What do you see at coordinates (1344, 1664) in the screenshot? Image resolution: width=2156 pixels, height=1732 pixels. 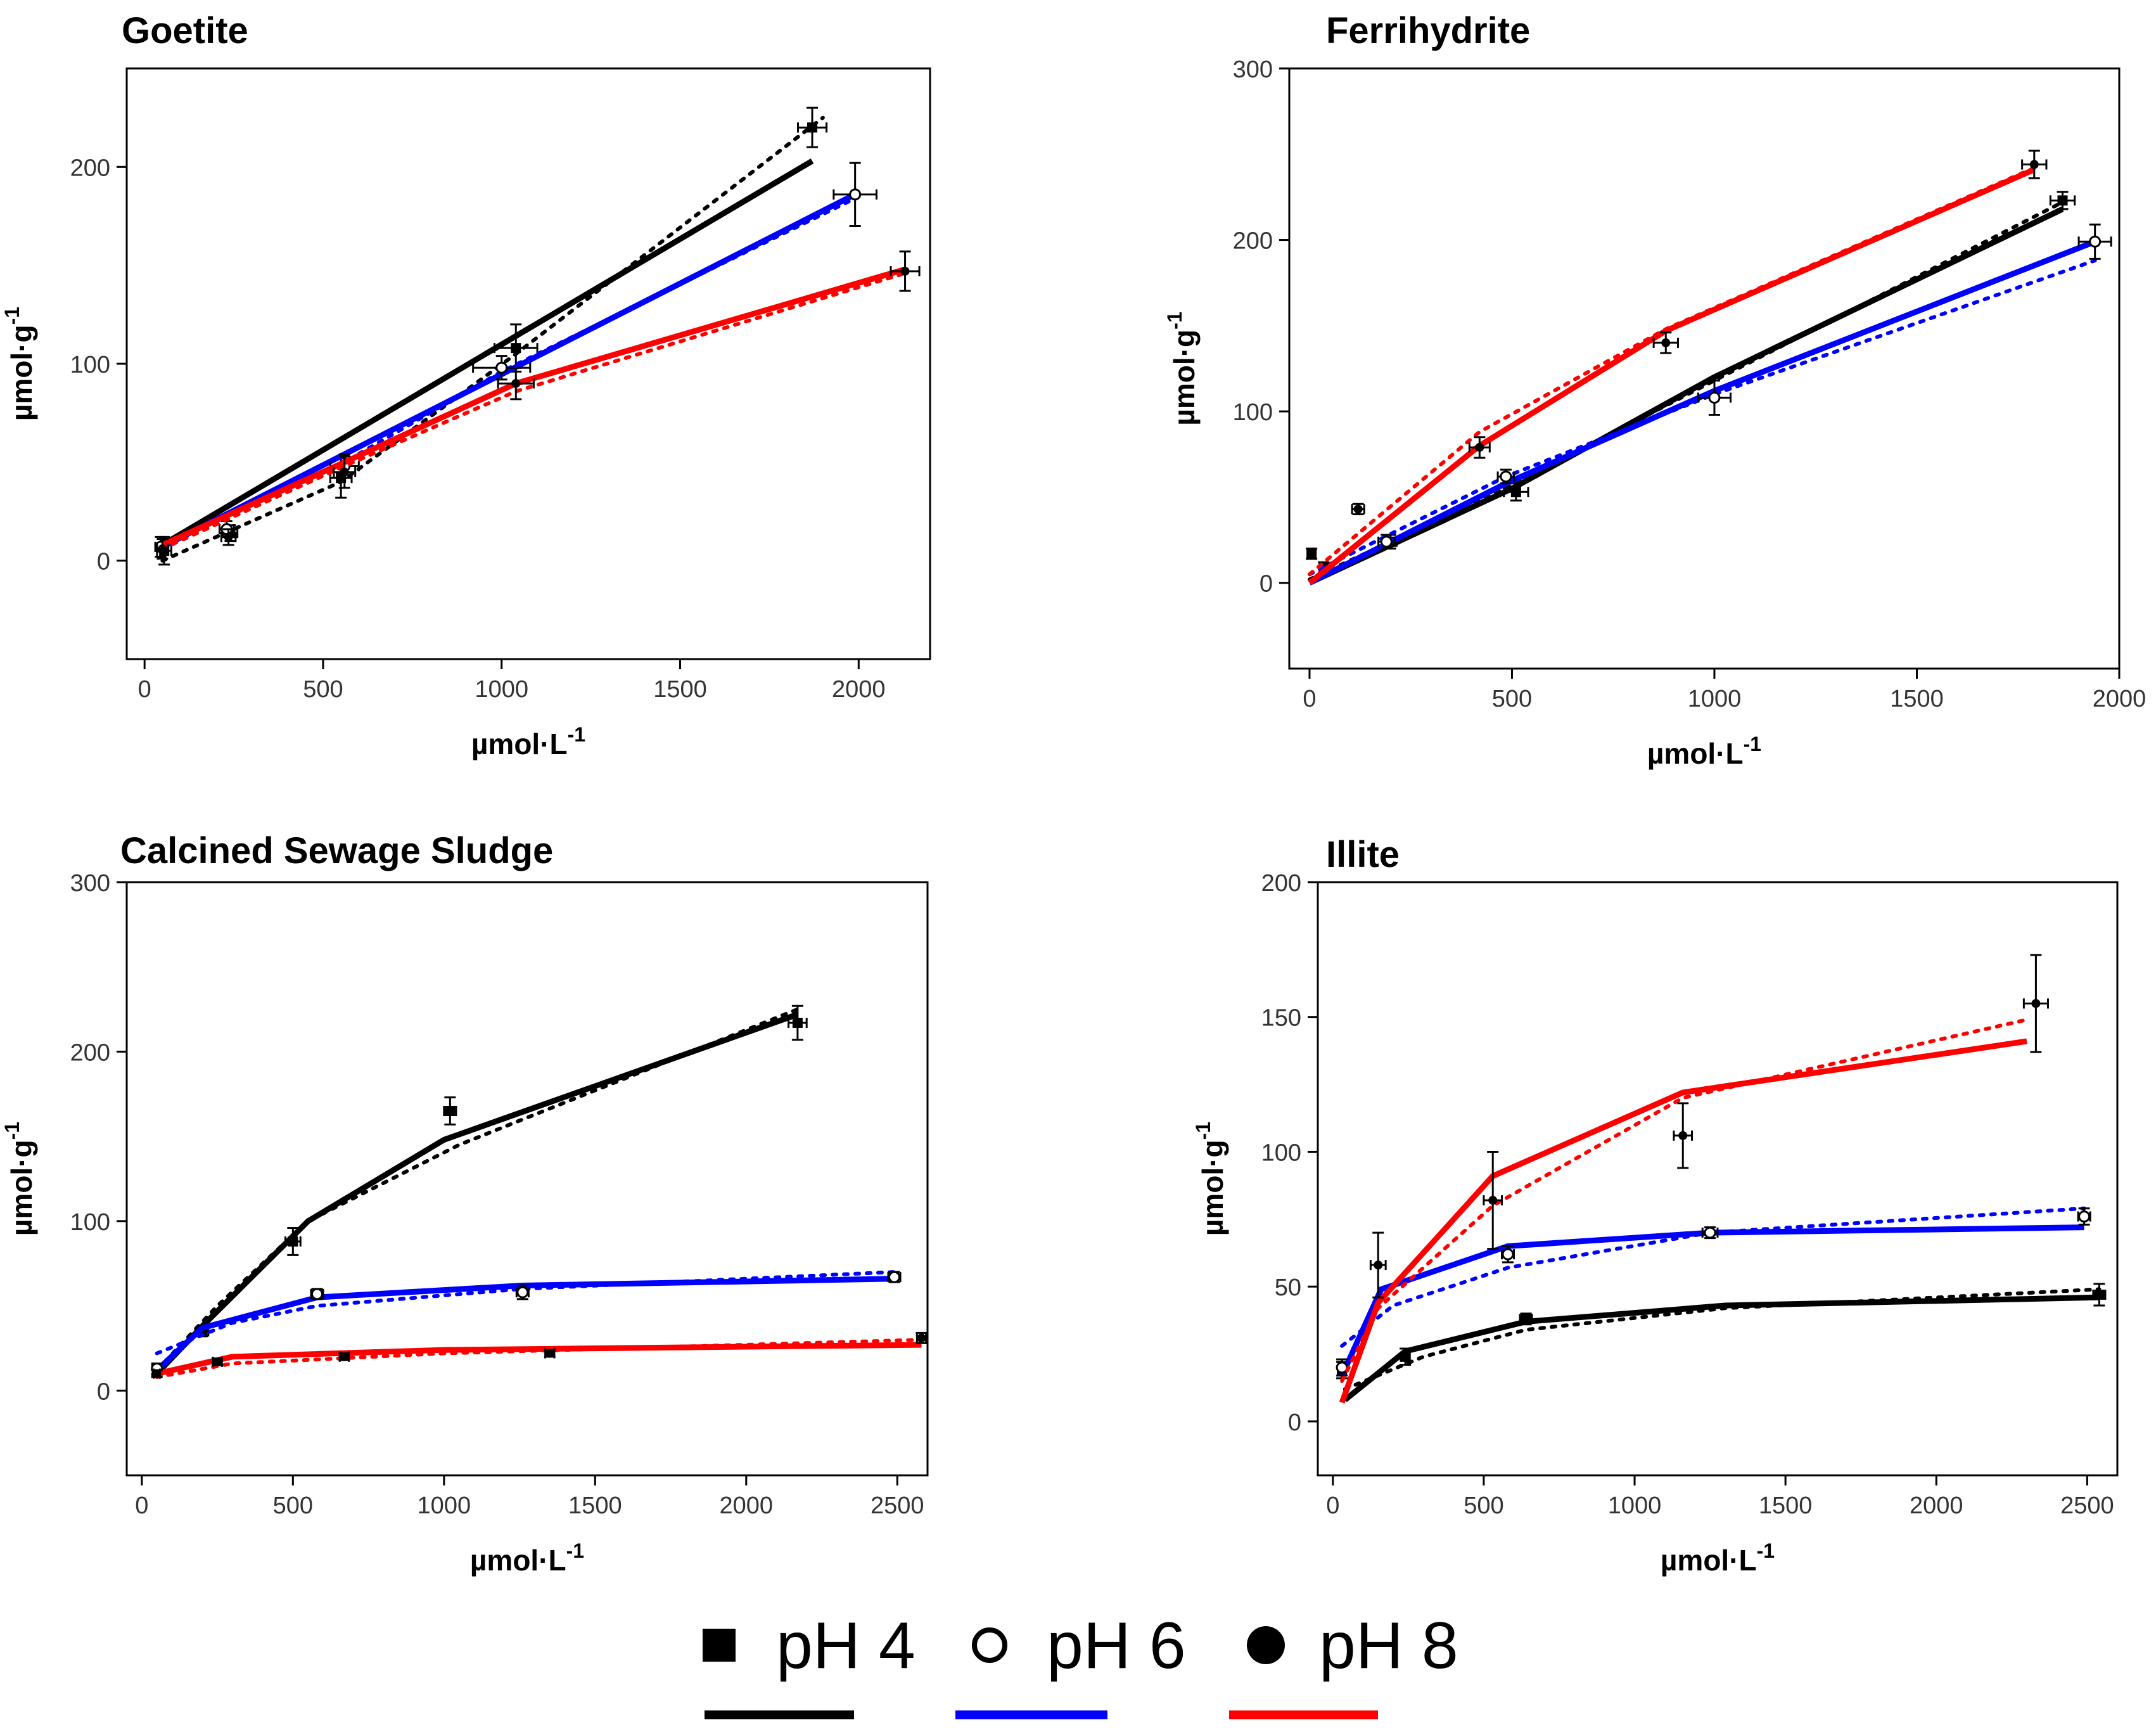 I see `legend-entry-ph-8: pH 8` at bounding box center [1344, 1664].